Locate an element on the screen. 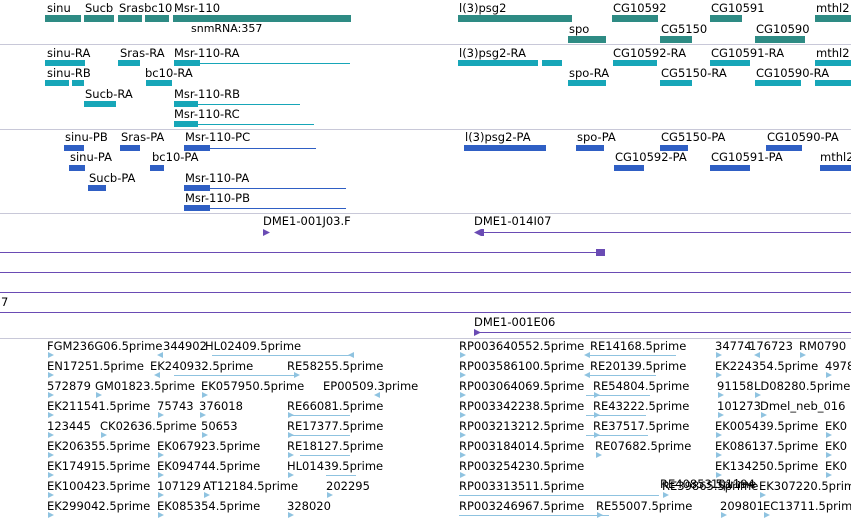 The width and height of the screenshot is (851, 521). est-label: 344902 is located at coordinates (185, 346).